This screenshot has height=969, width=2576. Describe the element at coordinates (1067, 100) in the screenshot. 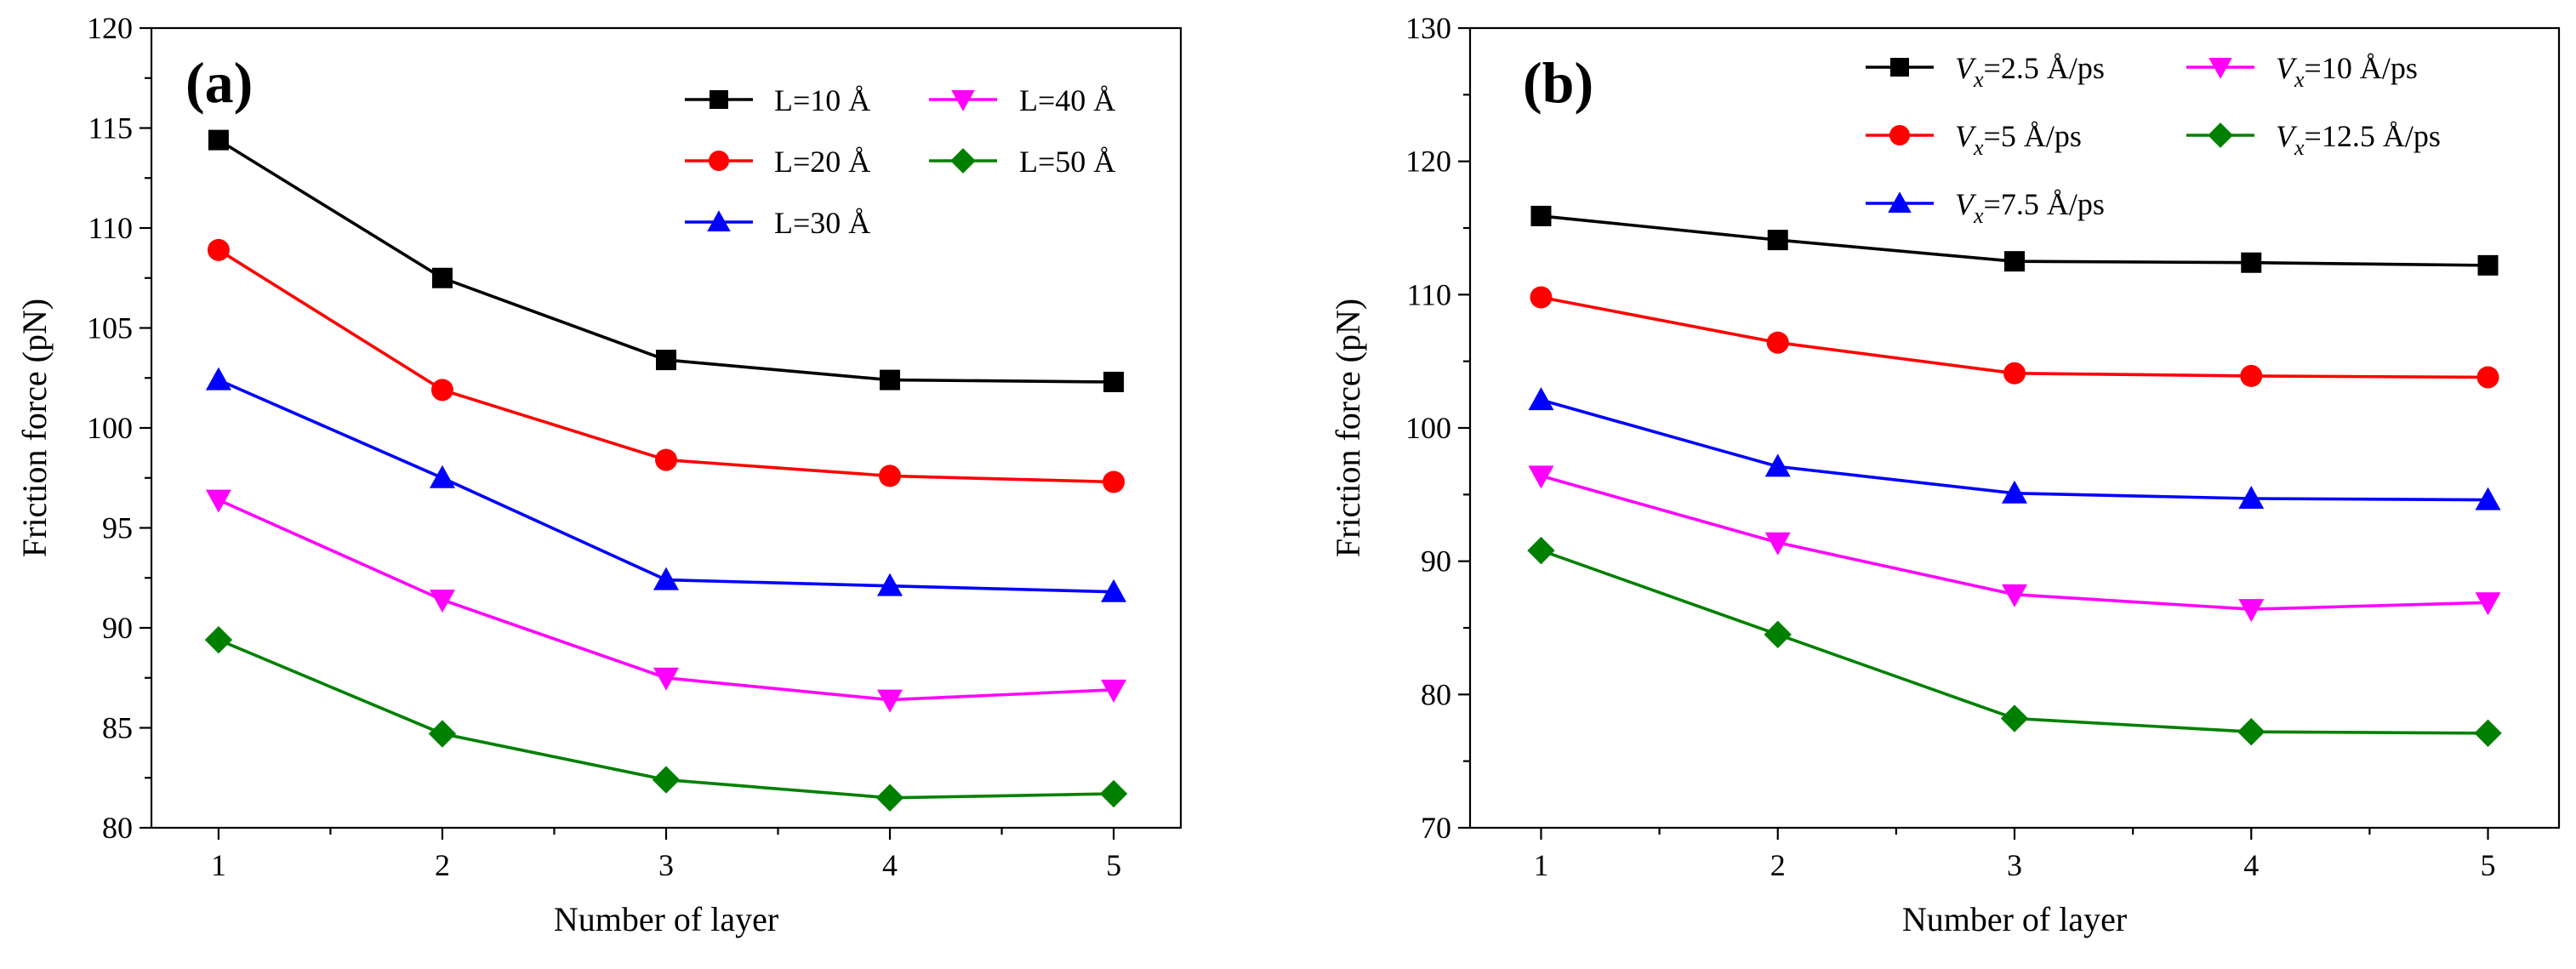

I see `legend-label: L=40 Å` at that location.